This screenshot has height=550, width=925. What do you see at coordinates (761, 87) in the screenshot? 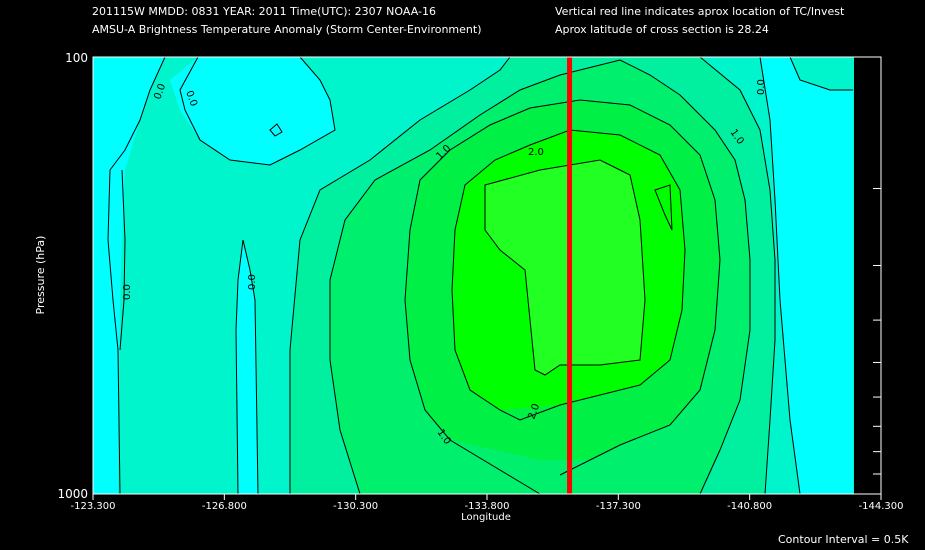
I see `contour-label-0-e: 0.0` at bounding box center [761, 87].